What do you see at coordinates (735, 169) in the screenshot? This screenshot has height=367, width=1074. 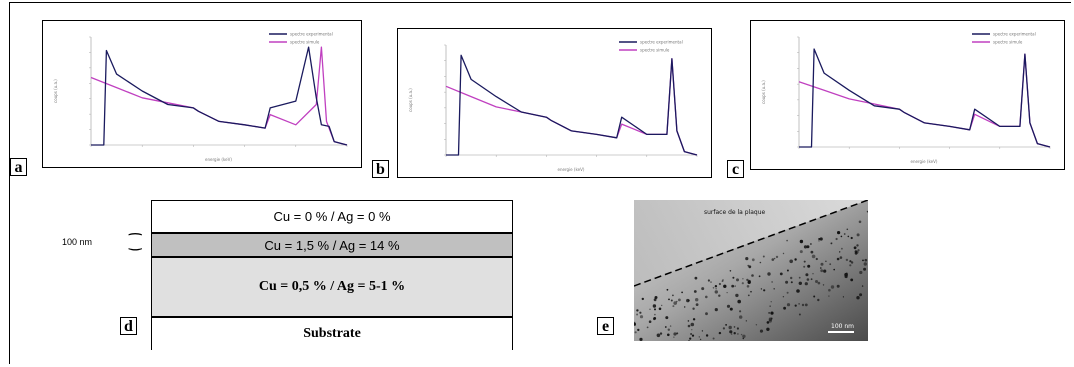 I see `panel-tag-c: c` at bounding box center [735, 169].